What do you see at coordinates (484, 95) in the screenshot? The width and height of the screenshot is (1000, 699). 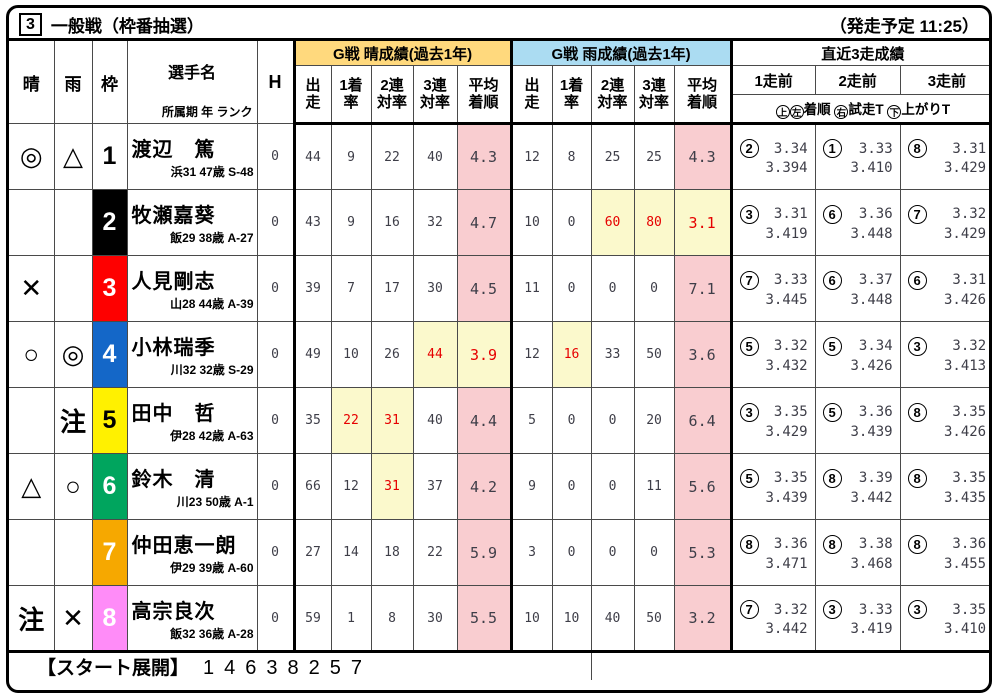 I see `sun-avg-finish-header: 平均 着順` at bounding box center [484, 95].